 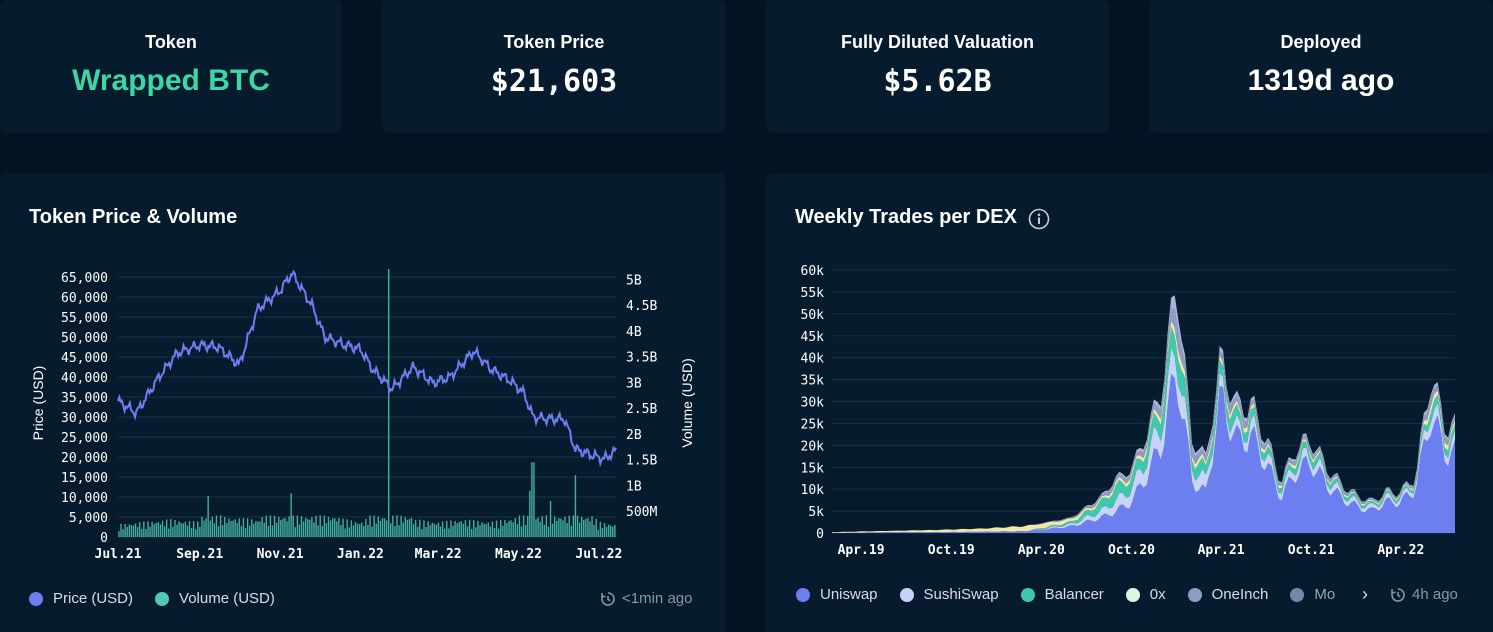 I want to click on stat-card-deployed: Deployed 1319d ago, so click(x=1321, y=66).